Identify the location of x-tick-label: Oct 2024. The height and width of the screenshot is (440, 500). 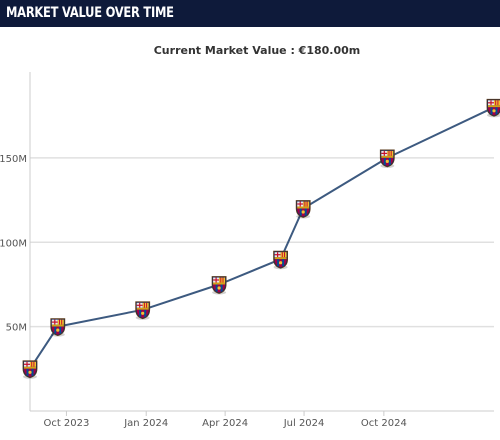
(384, 423).